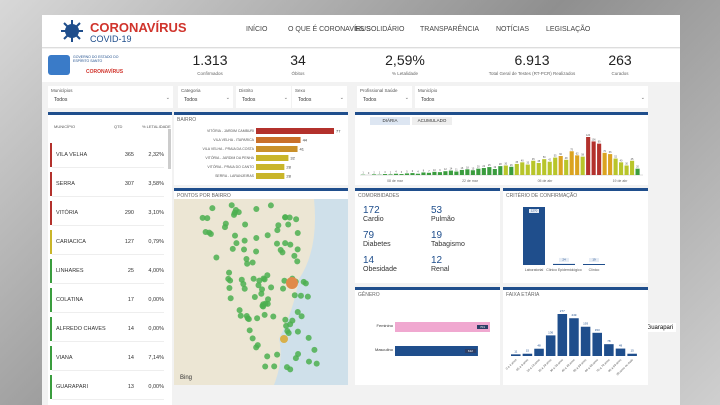 The width and height of the screenshot is (720, 405). What do you see at coordinates (369, 260) in the screenshot?
I see `comorbidity-value: 14` at bounding box center [369, 260].